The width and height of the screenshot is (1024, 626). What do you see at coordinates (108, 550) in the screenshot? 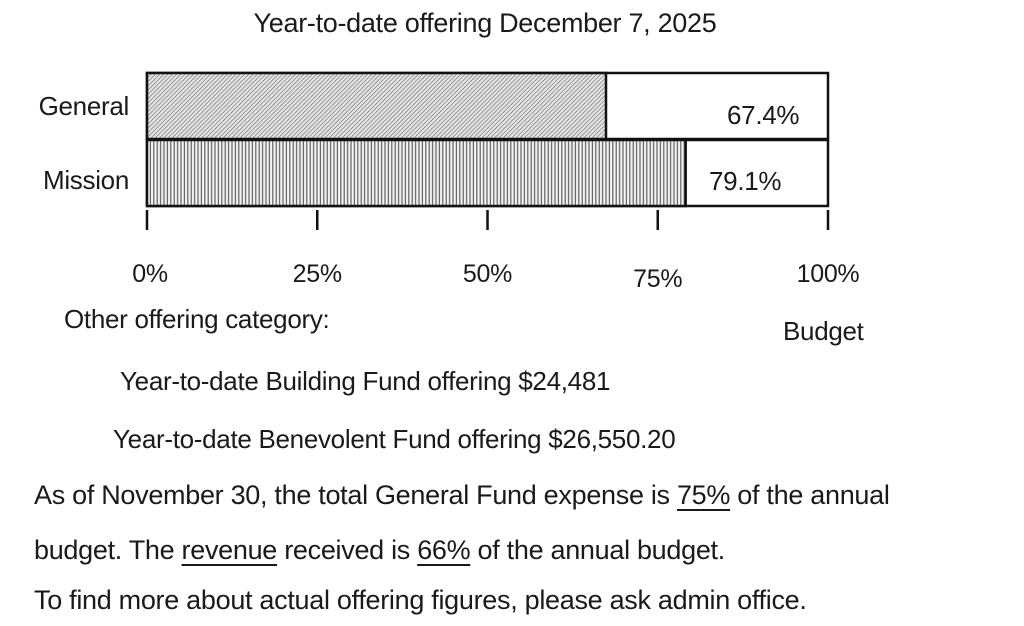
I see `revenue-text-pre: budget. The` at bounding box center [108, 550].